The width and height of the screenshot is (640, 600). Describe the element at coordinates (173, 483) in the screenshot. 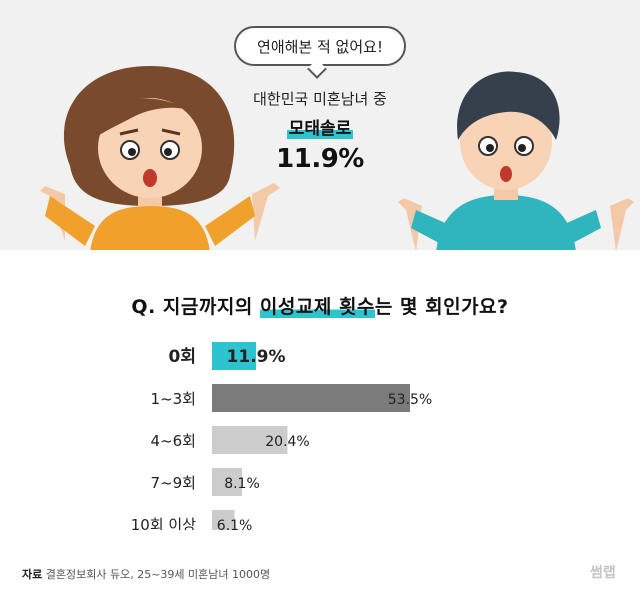

I see `category-label: 7~9회` at that location.